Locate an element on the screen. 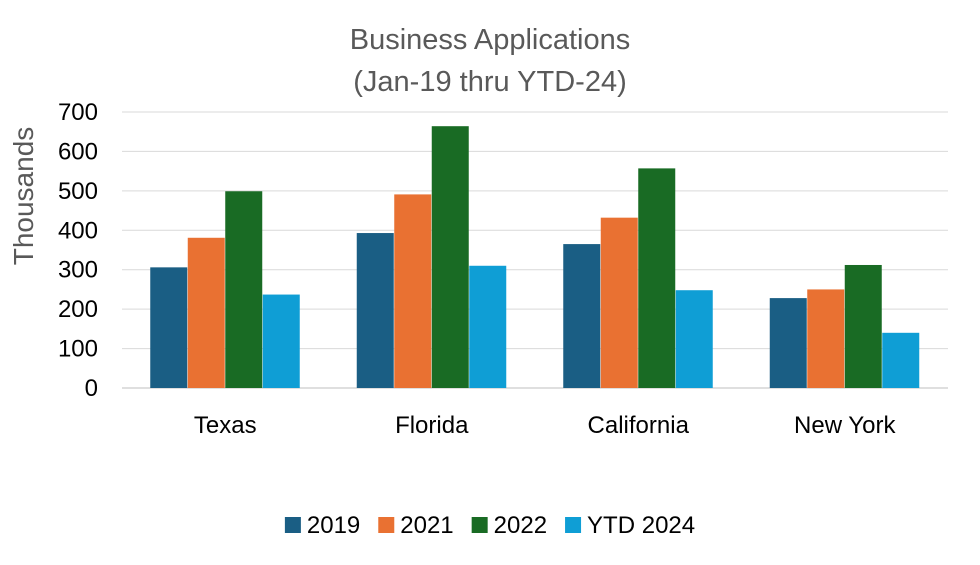 Image resolution: width=980 pixels, height=565 pixels. y-tick-label: 300 is located at coordinates (78, 270).